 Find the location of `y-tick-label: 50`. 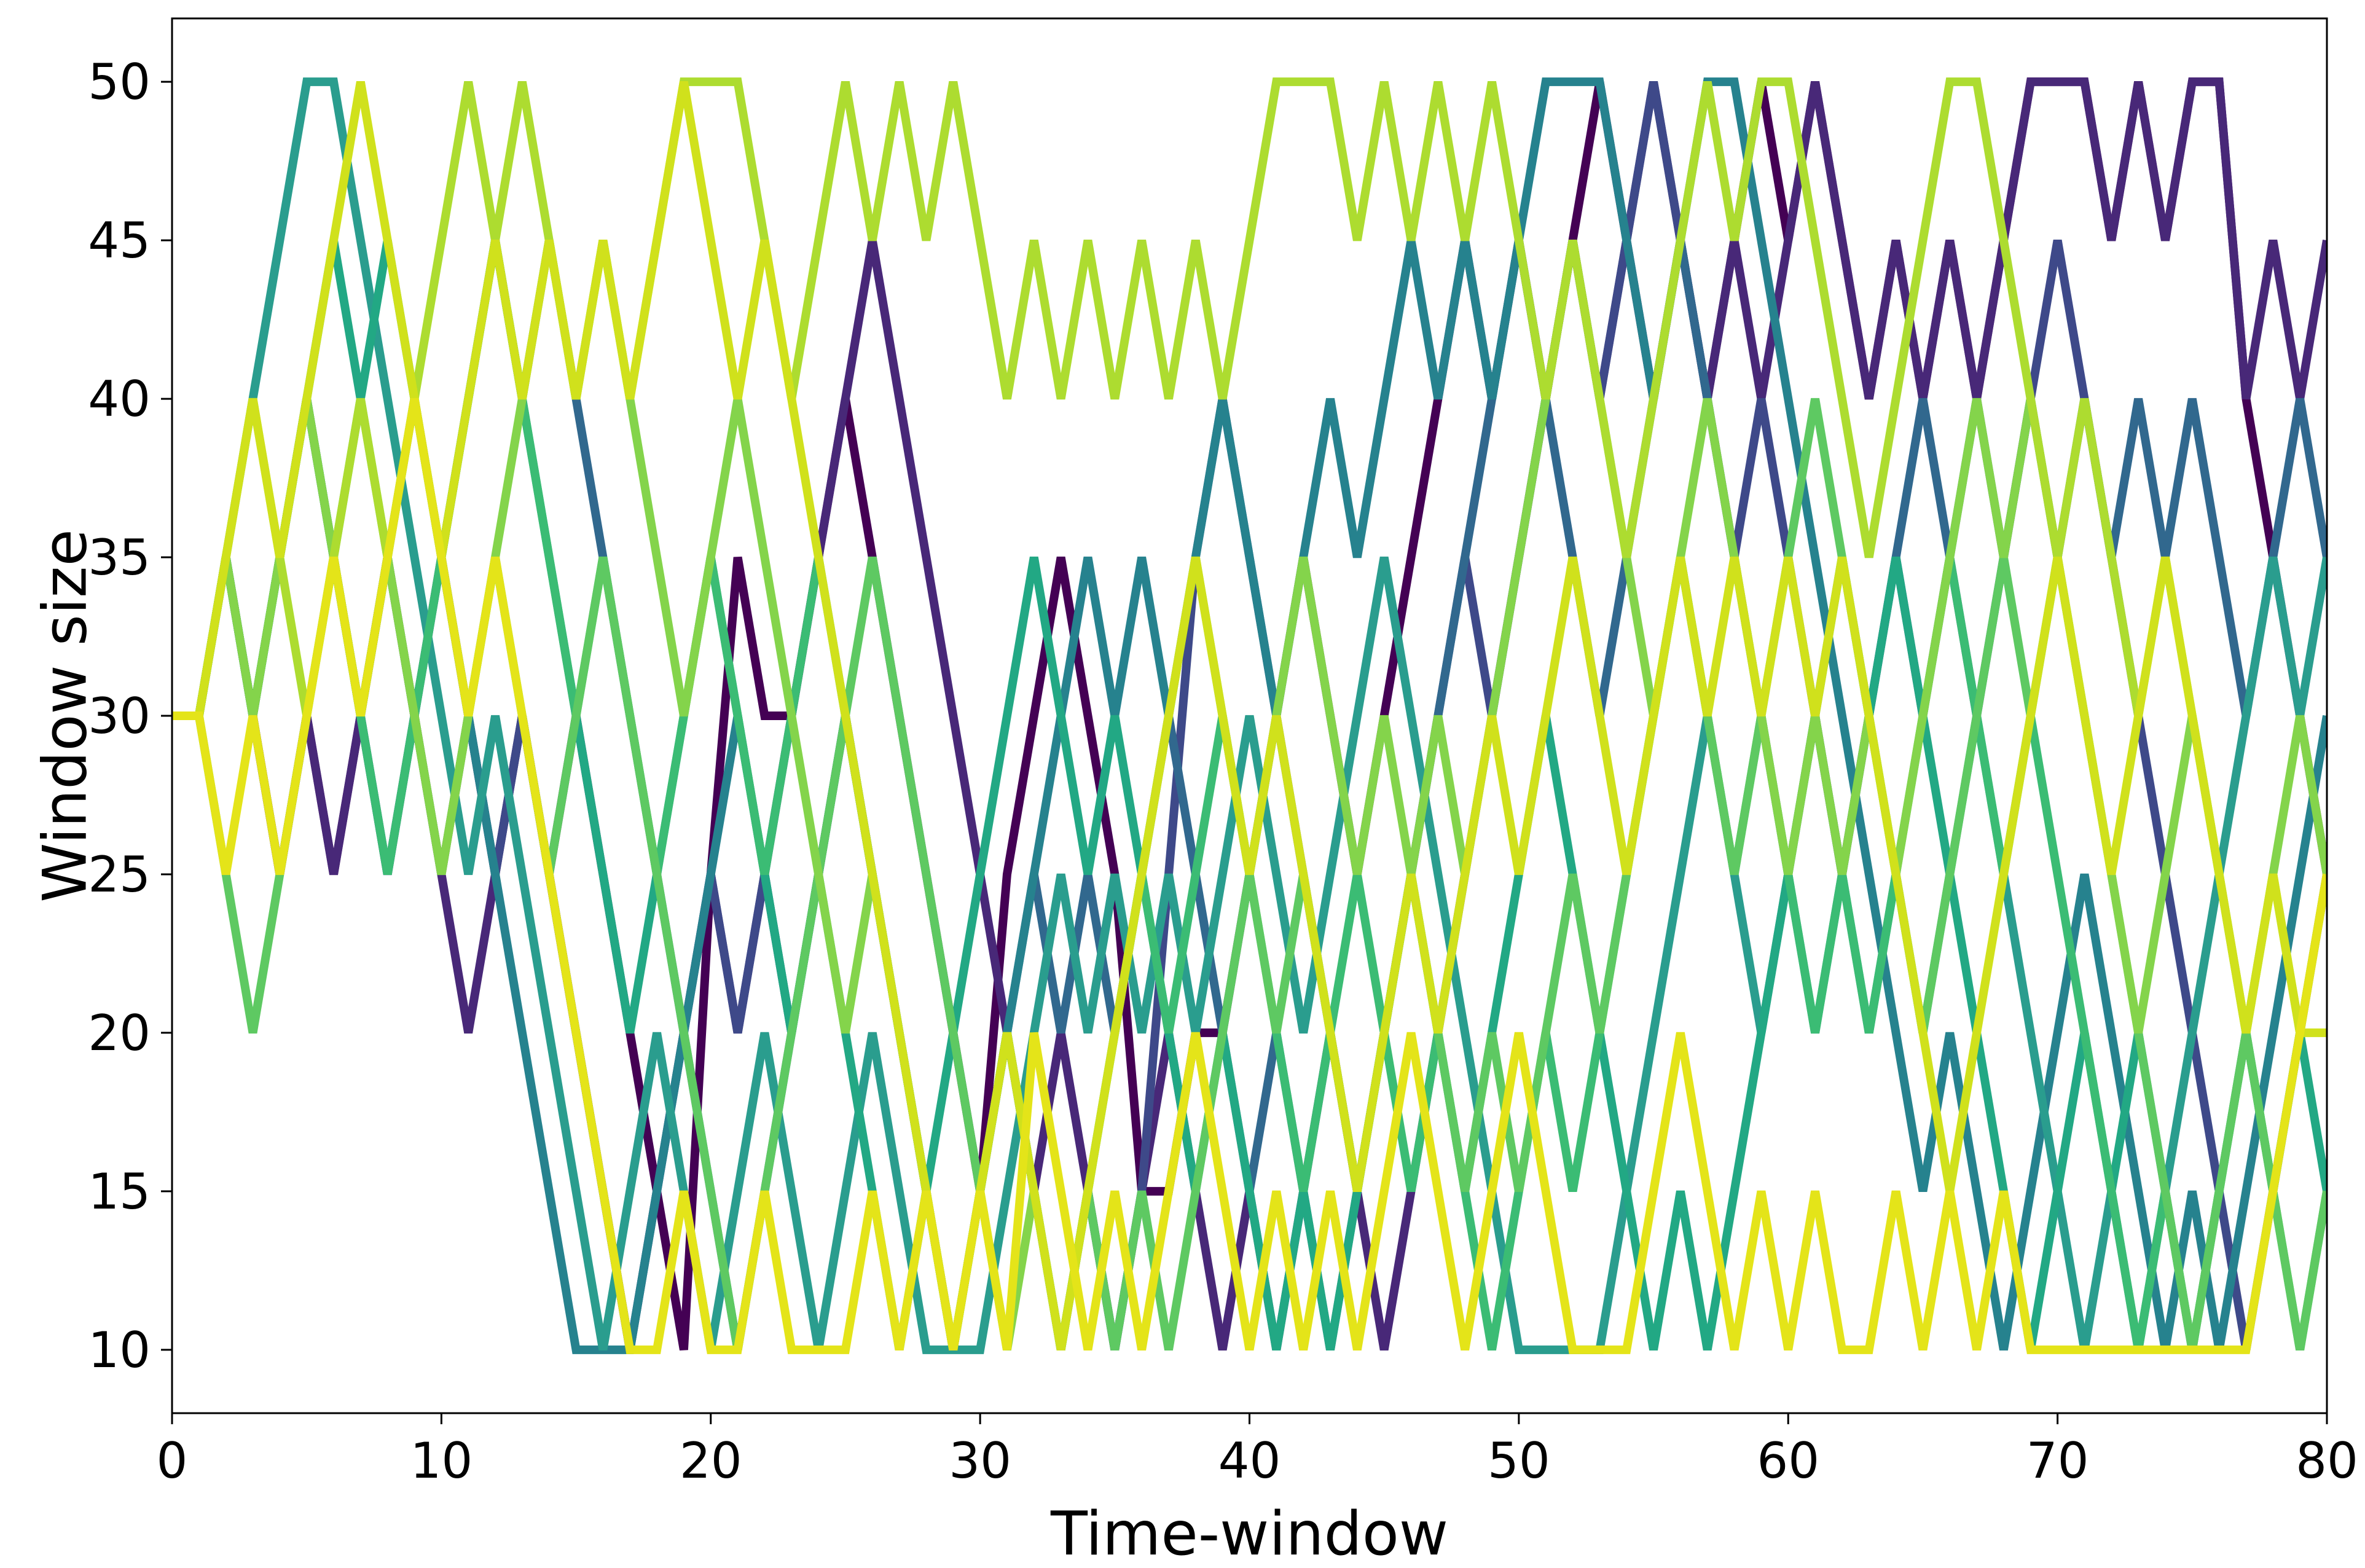

y-tick-label: 50 is located at coordinates (119, 82).